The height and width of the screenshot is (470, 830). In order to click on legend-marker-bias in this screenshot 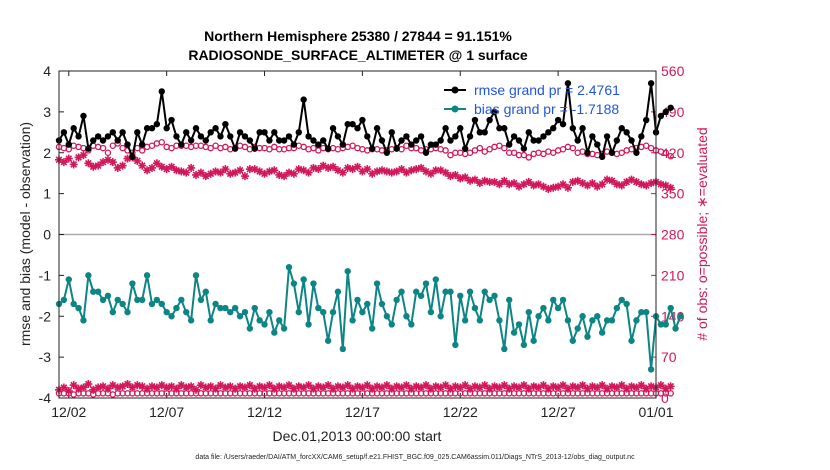, I will do `click(455, 109)`.